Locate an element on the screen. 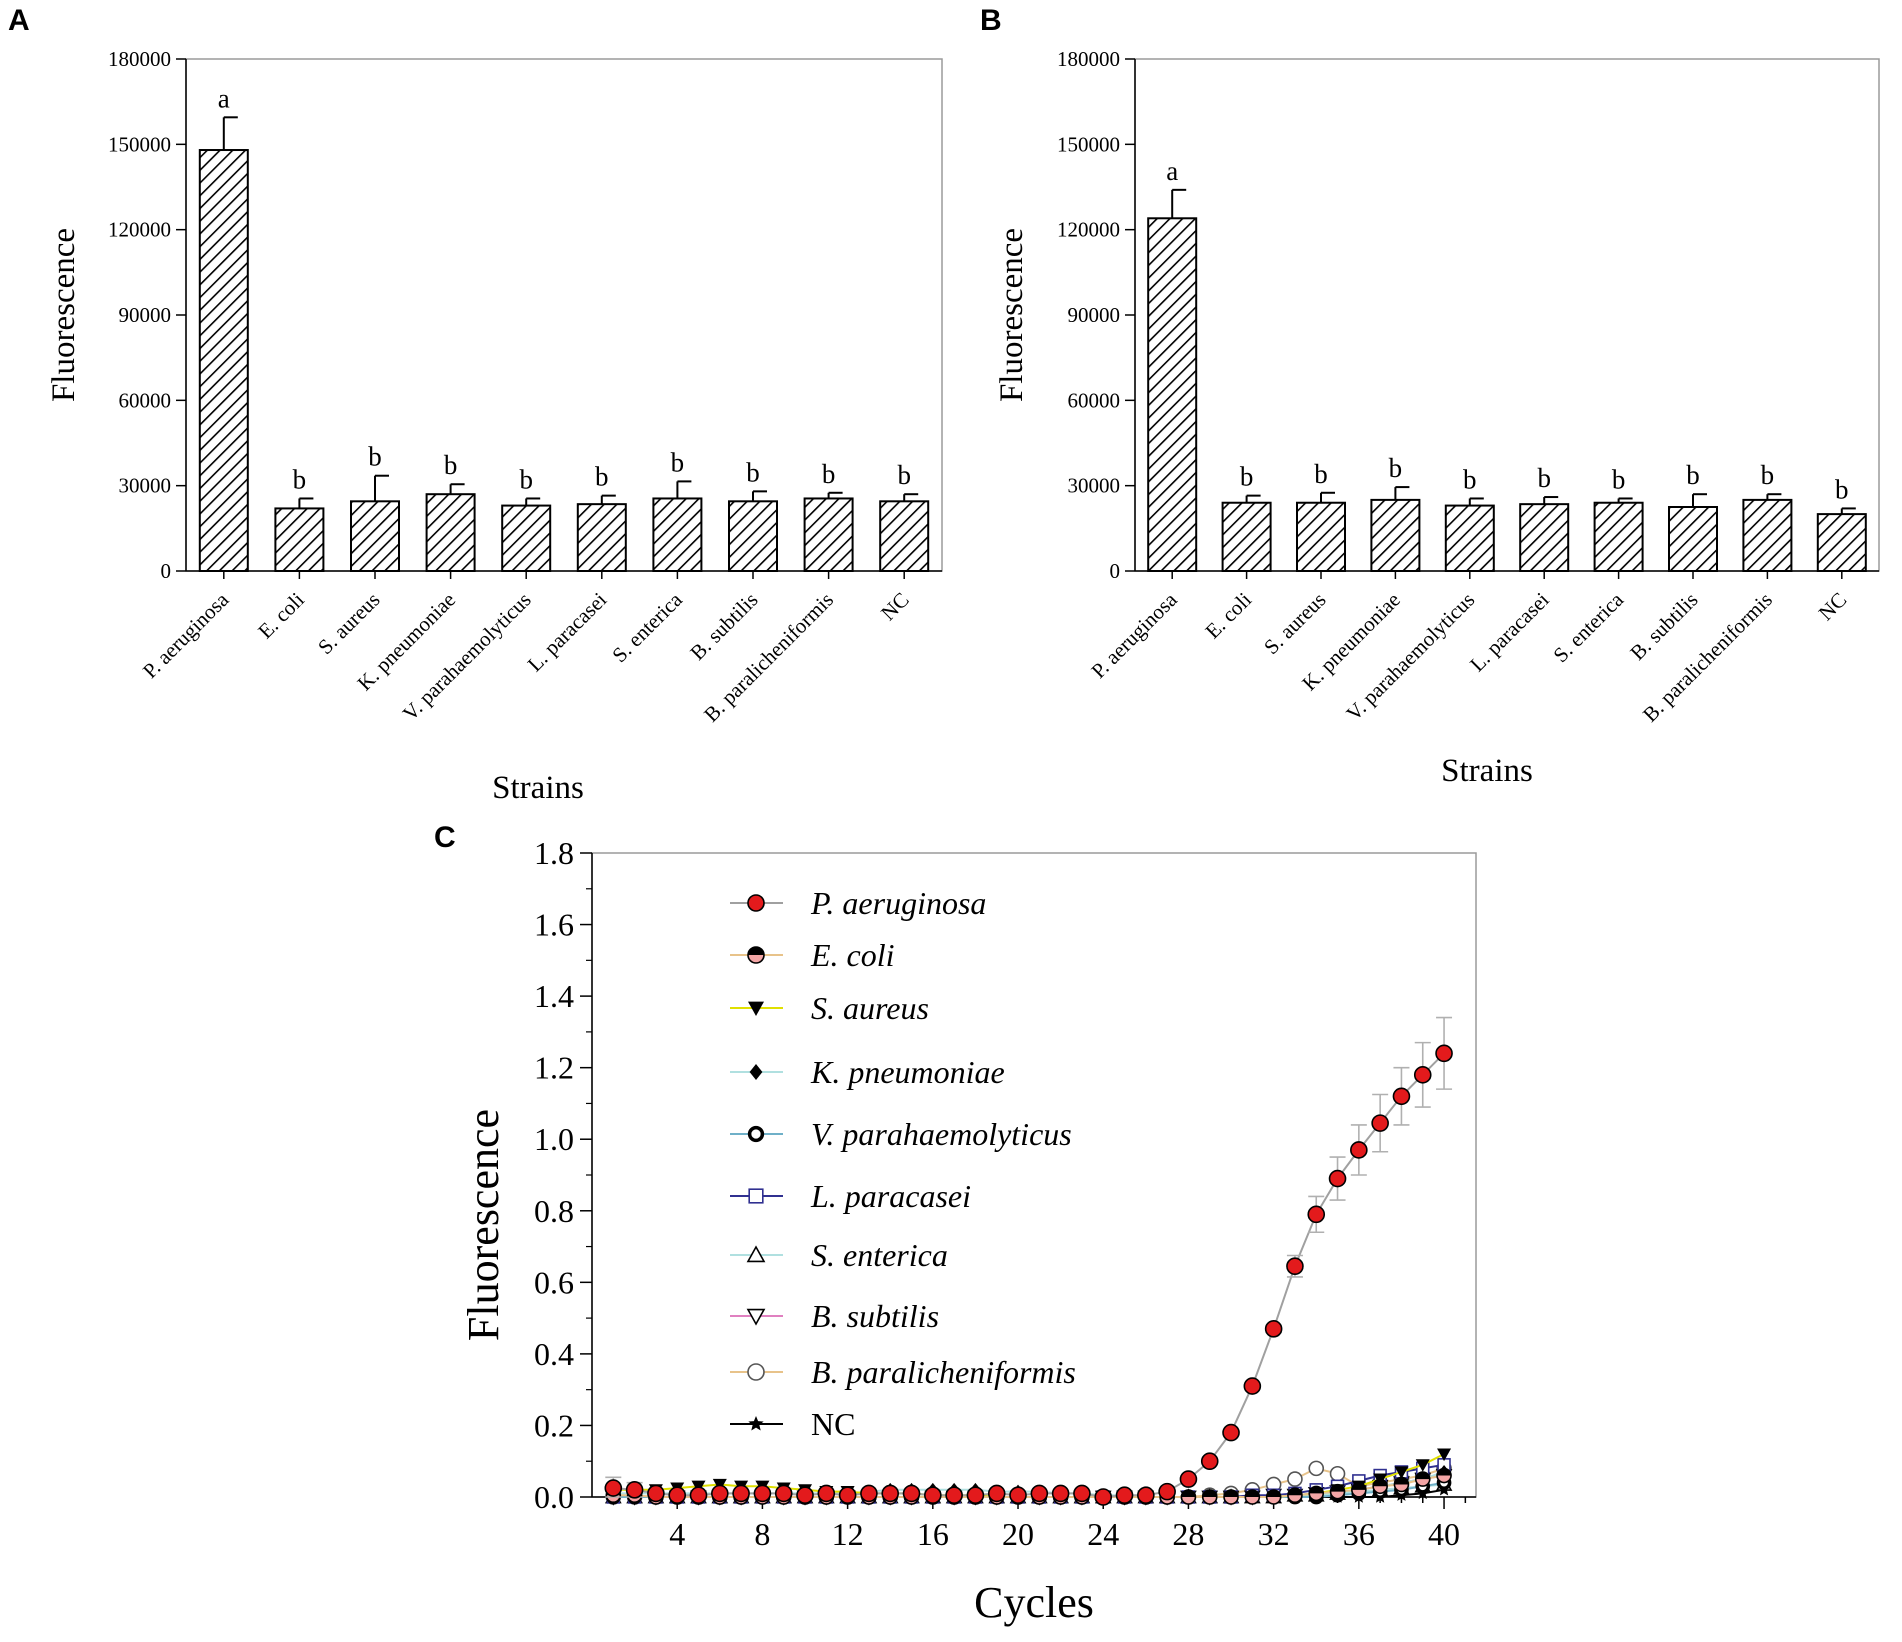 This screenshot has height=1642, width=1902. x-tick-label: 24 is located at coordinates (1103, 1534).